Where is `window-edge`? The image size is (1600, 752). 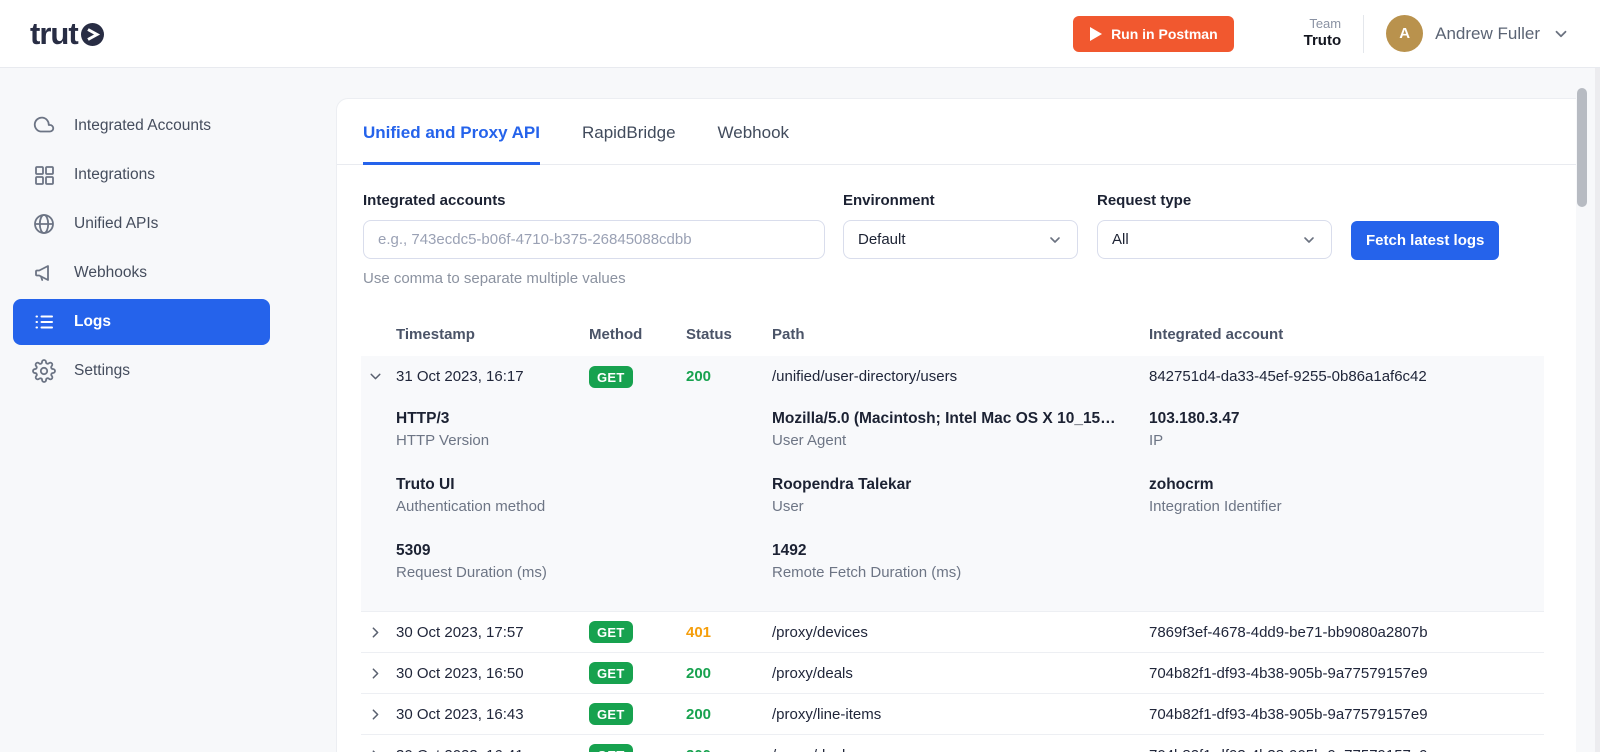 window-edge is located at coordinates (1597, 410).